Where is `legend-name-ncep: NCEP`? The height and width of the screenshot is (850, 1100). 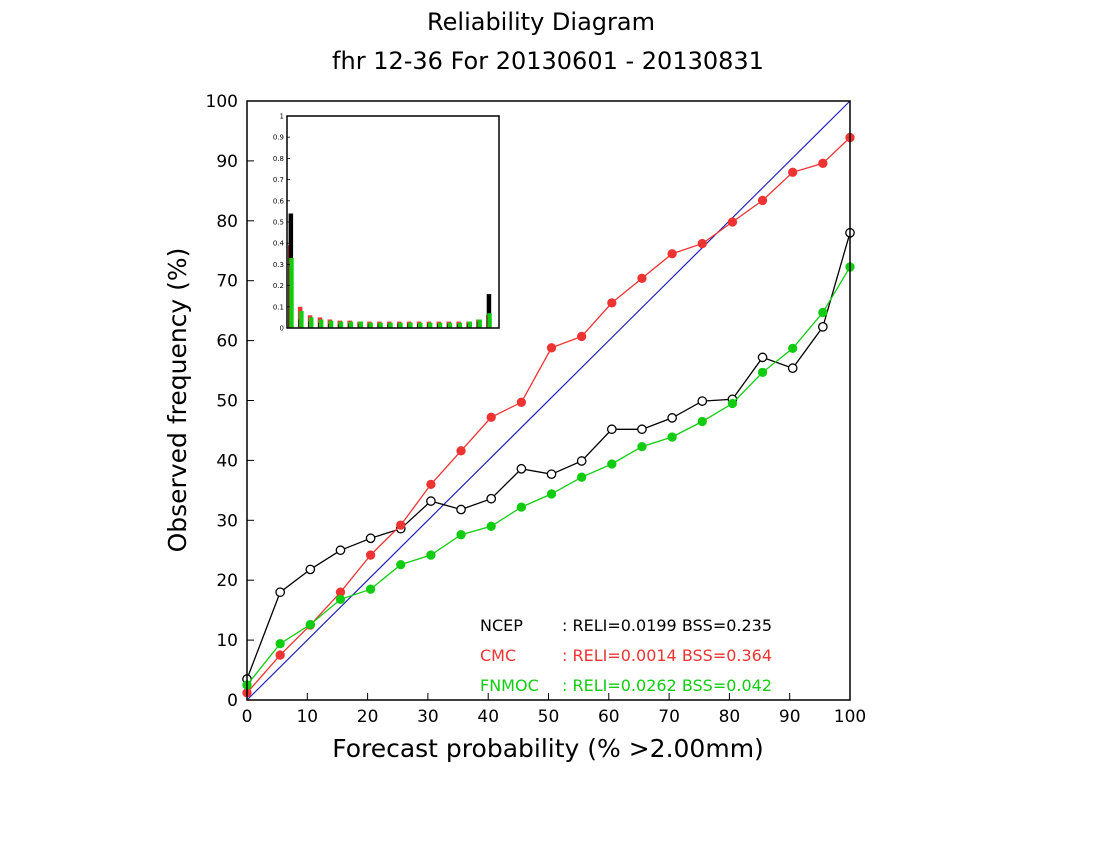
legend-name-ncep: NCEP is located at coordinates (501, 625).